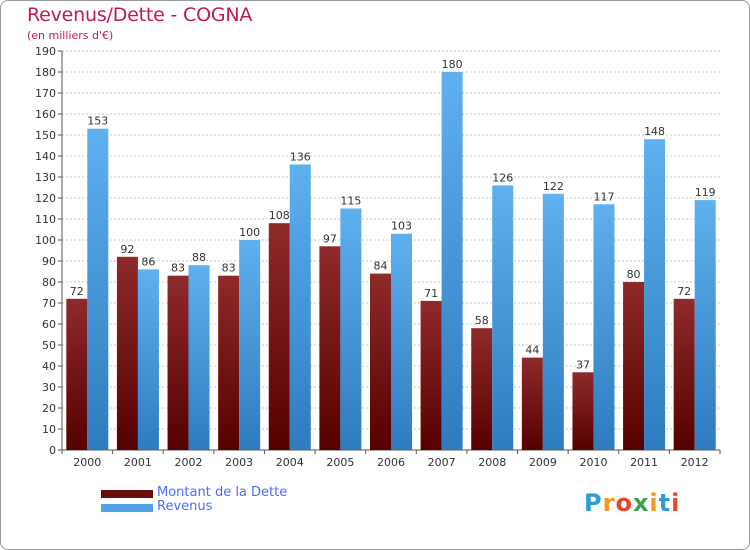  Describe the element at coordinates (431, 293) in the screenshot. I see `value-label-dette: 71` at that location.